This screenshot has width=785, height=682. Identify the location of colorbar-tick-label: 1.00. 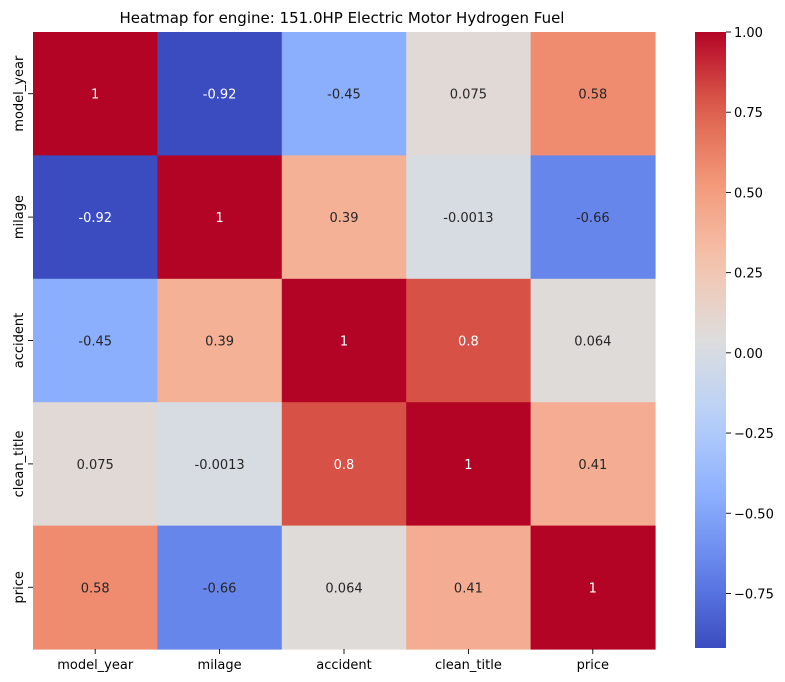
(748, 33).